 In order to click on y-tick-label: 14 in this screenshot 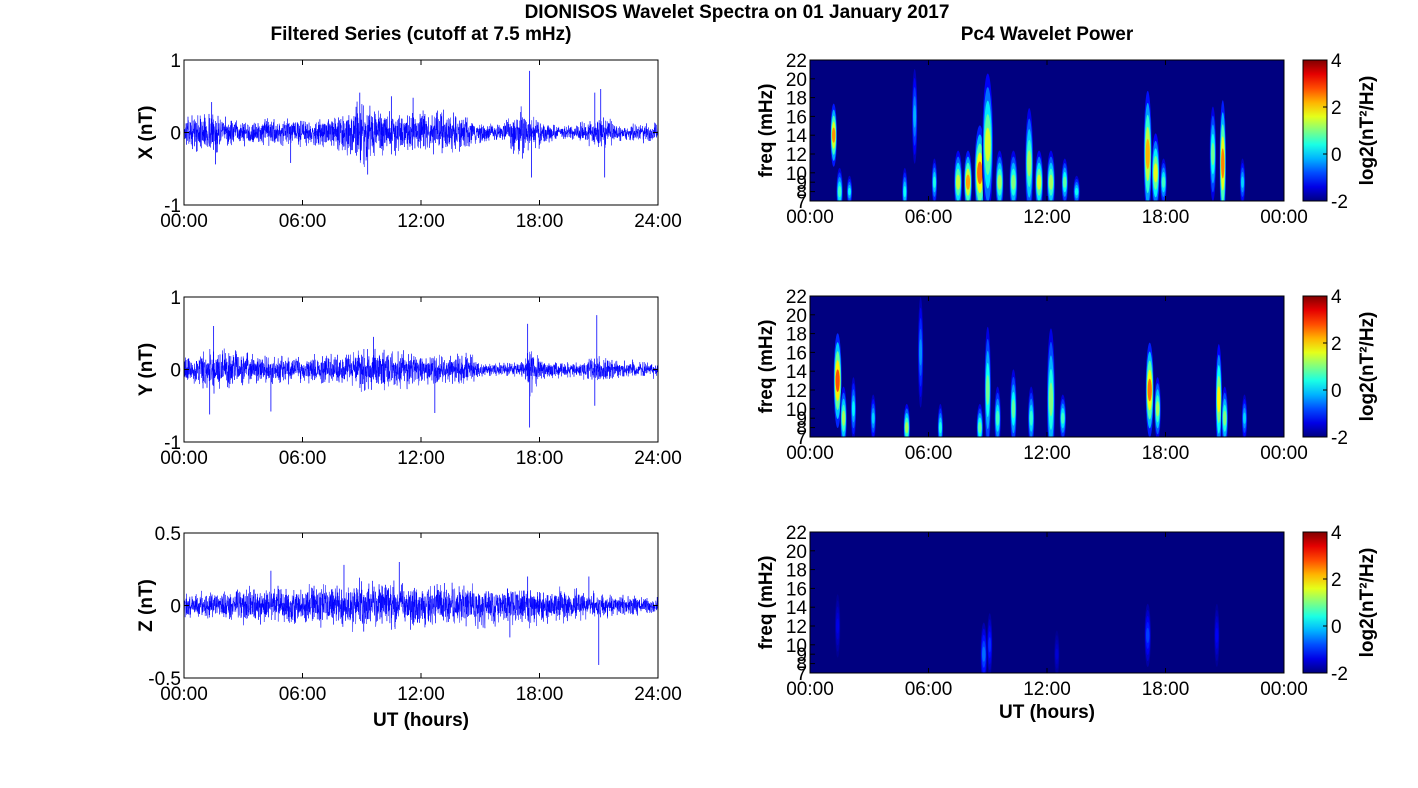, I will do `click(797, 608)`.